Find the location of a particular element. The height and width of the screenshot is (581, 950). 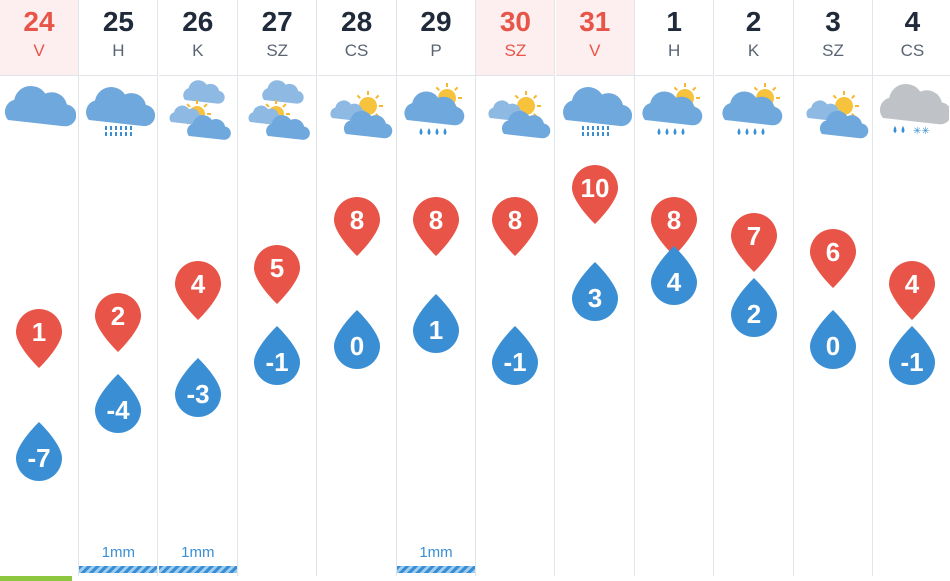

day-header: 29 P is located at coordinates (436, 38).